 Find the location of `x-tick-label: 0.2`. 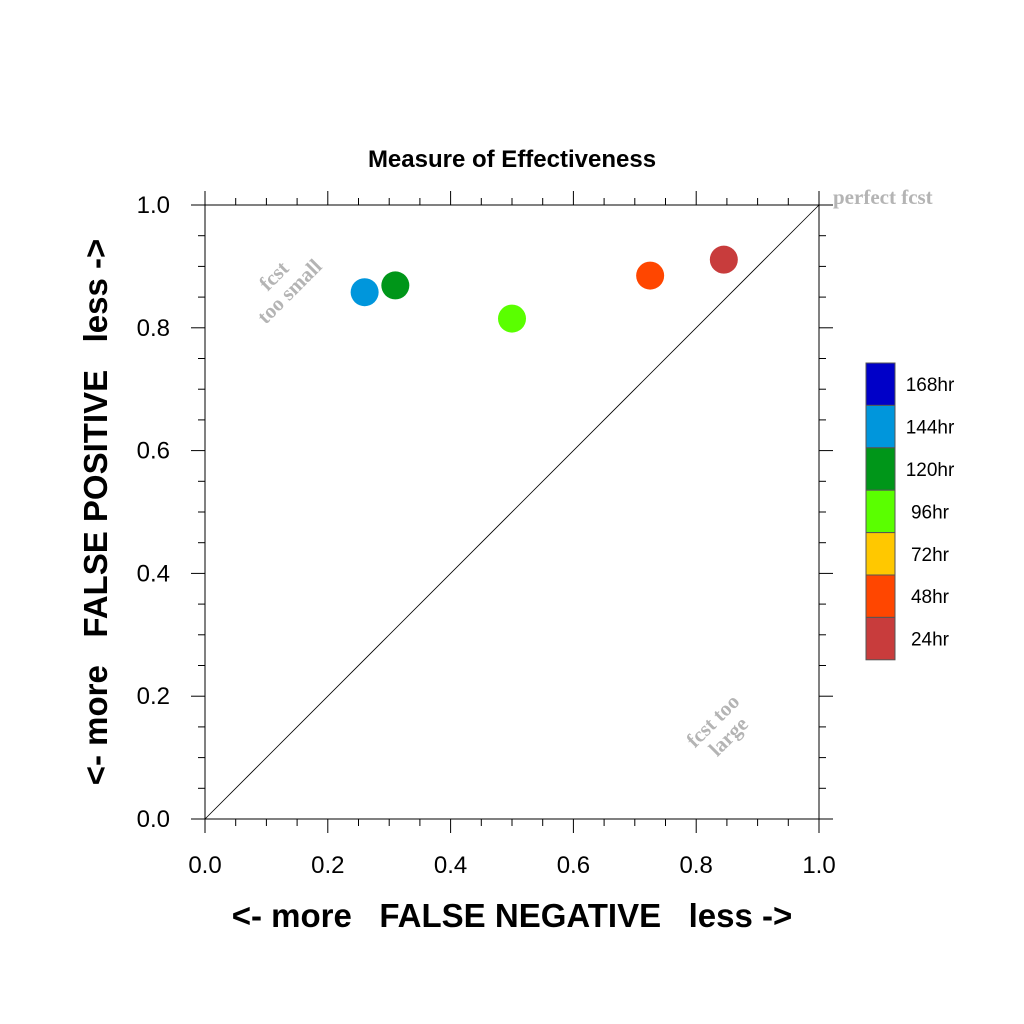

x-tick-label: 0.2 is located at coordinates (327, 865).